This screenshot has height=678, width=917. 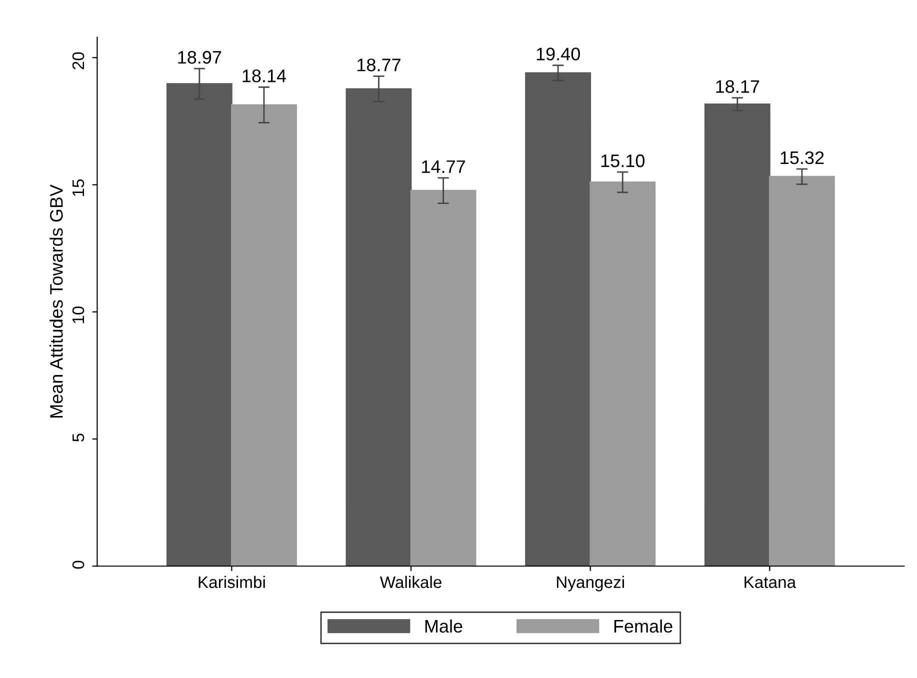 What do you see at coordinates (78, 438) in the screenshot?
I see `y-tick-label: 5` at bounding box center [78, 438].